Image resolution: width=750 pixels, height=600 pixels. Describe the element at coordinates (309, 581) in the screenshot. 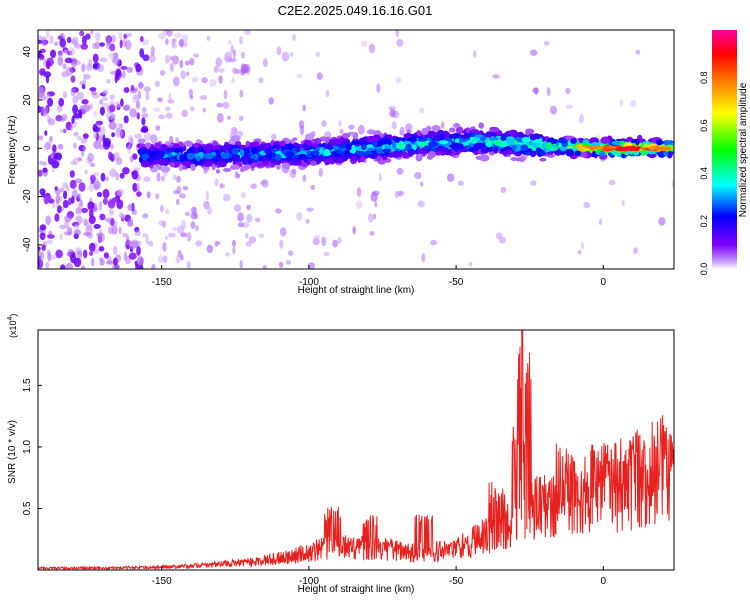

I see `snr-x-tick-label: -100` at that location.